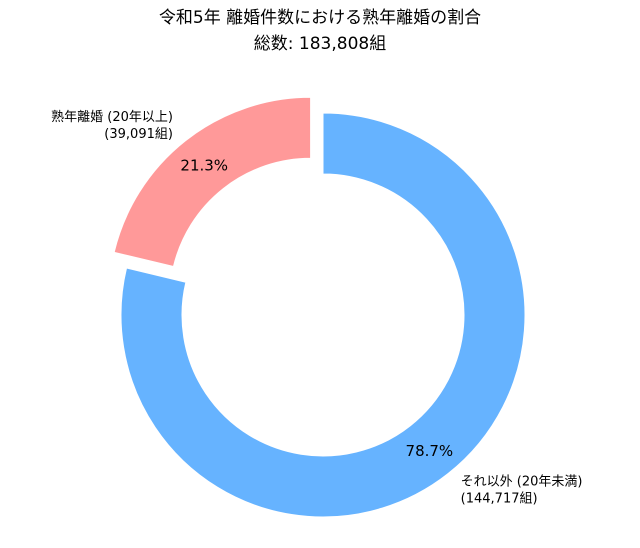  What do you see at coordinates (430, 451) in the screenshot?
I see `slice-percent-label: 78.7%` at bounding box center [430, 451].